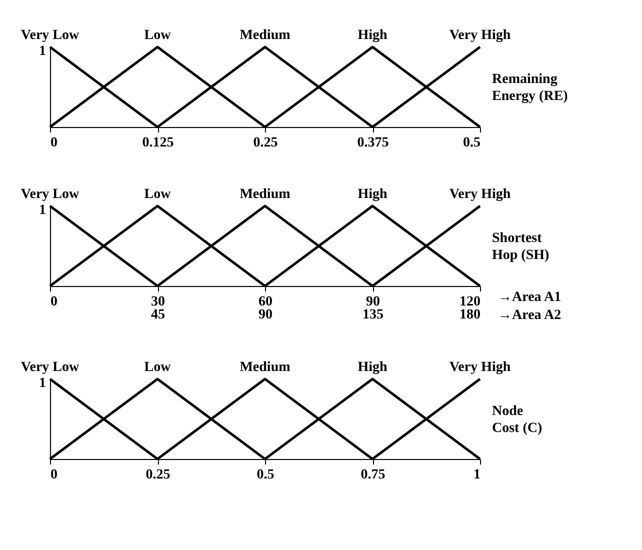 Image resolution: width=642 pixels, height=550 pixels. What do you see at coordinates (158, 143) in the screenshot?
I see `x-tick-label: 0.125` at bounding box center [158, 143].